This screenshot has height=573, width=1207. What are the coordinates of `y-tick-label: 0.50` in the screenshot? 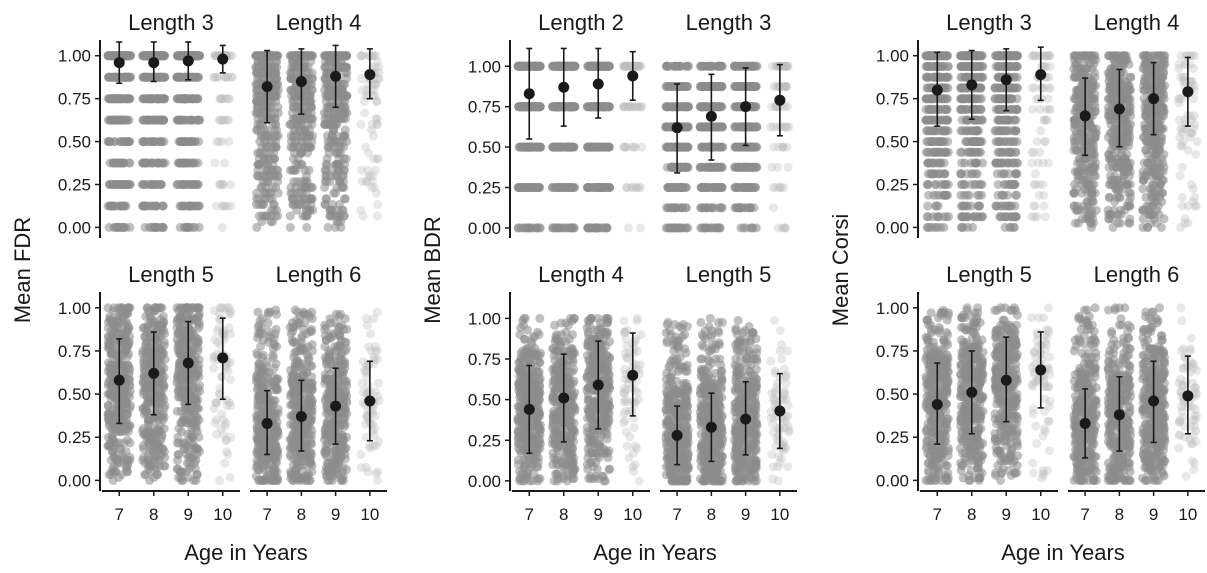 It's located at (74, 142).